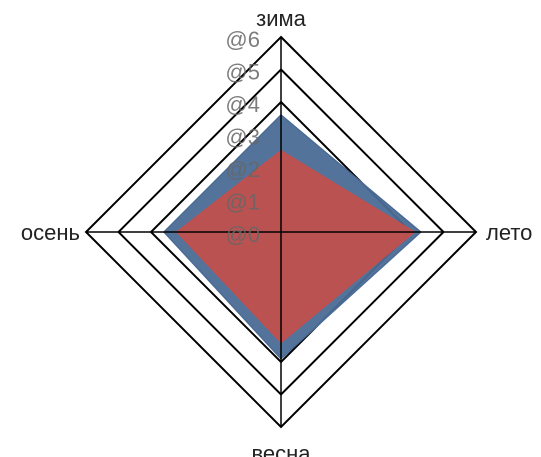  I want to click on category-label: весна, so click(281, 449).